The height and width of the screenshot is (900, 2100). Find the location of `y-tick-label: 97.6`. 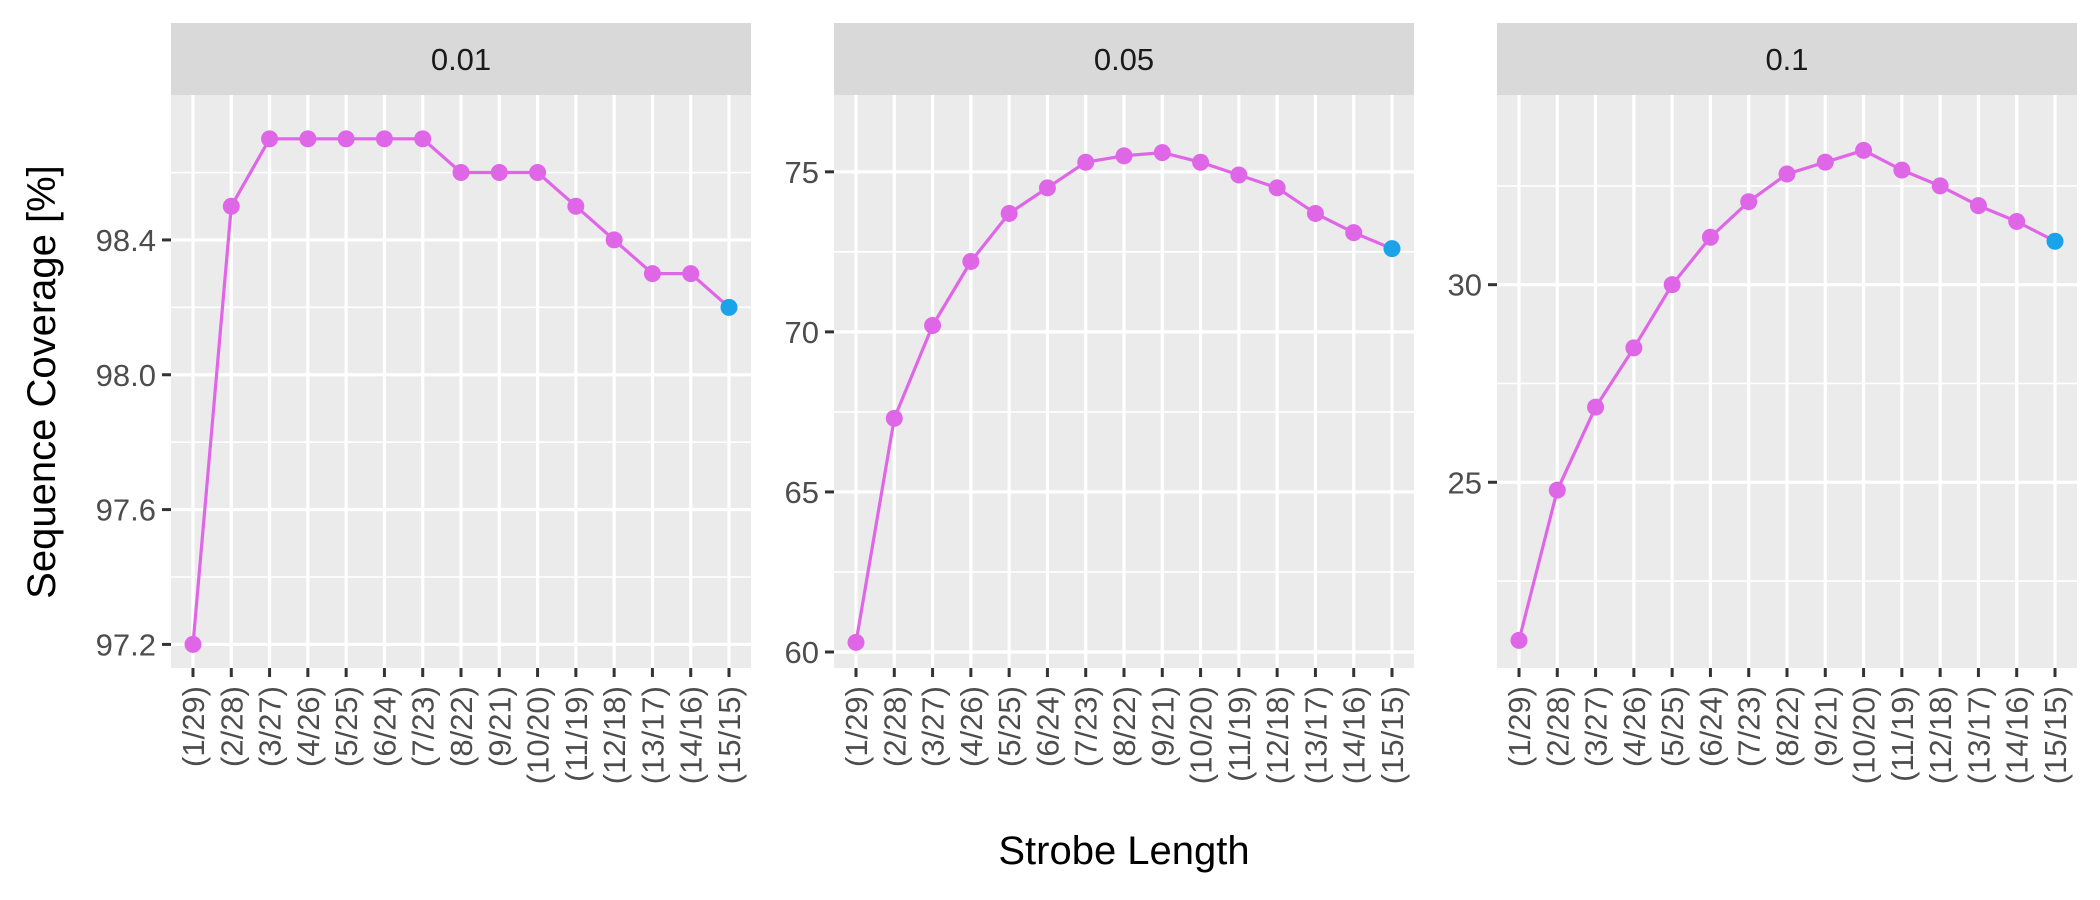

y-tick-label: 97.6 is located at coordinates (126, 510).